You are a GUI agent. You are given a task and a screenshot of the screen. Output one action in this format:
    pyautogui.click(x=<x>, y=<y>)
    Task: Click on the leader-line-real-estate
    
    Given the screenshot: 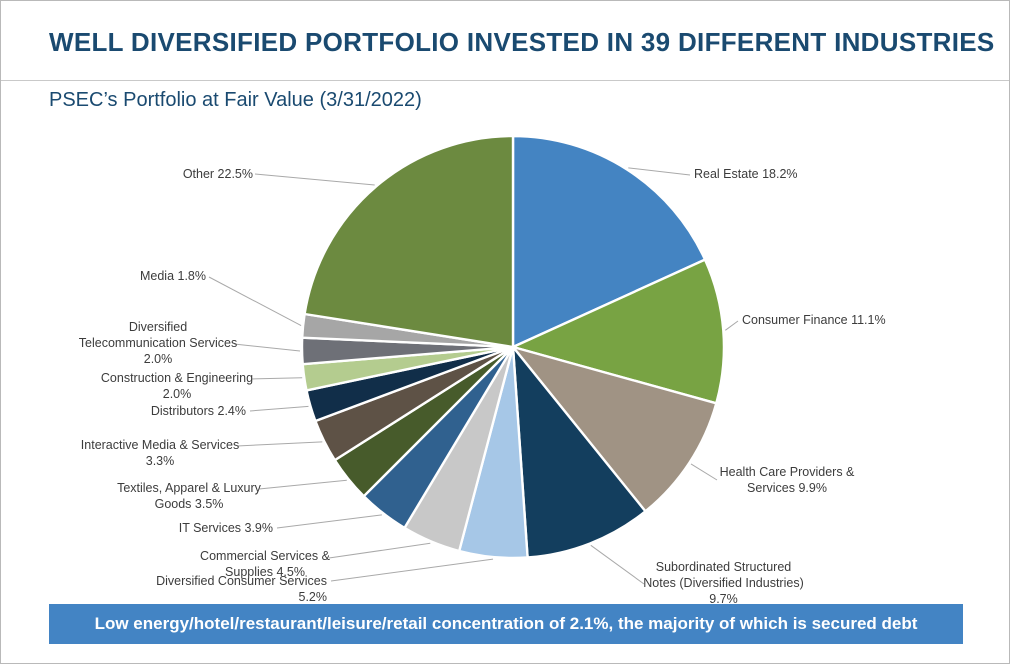 What is the action you would take?
    pyautogui.click(x=659, y=171)
    